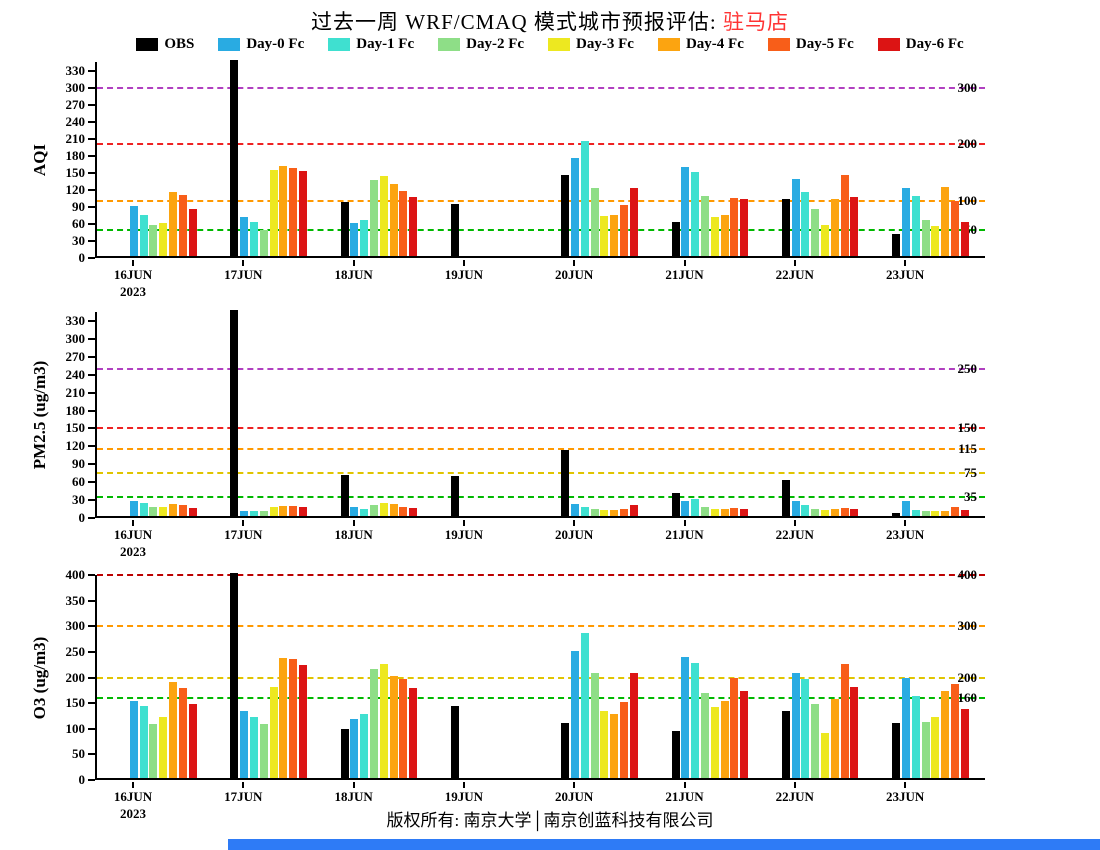  What do you see at coordinates (685, 508) in the screenshot?
I see `bar-day-0-fc-21jun` at bounding box center [685, 508].